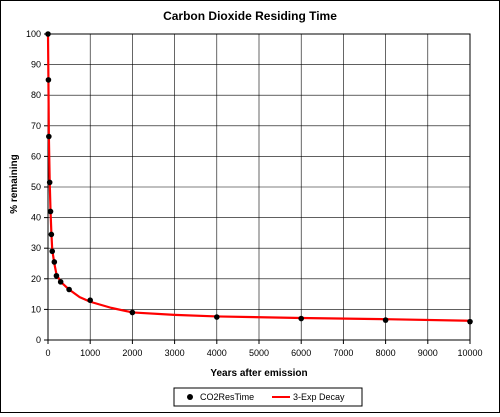  What do you see at coordinates (190, 397) in the screenshot?
I see `legend-co2-marker` at bounding box center [190, 397].